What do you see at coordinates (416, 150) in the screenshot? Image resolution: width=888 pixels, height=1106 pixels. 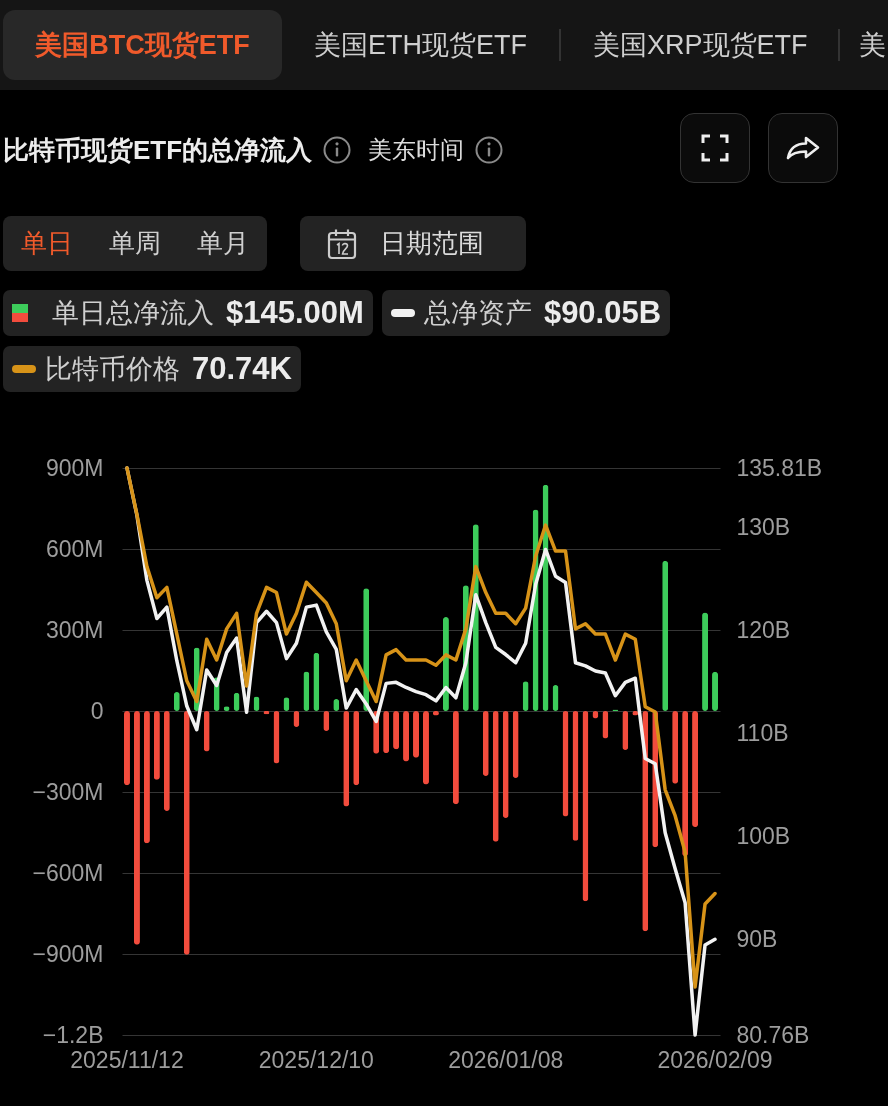 I see `chart-subtitle: 美东时间` at bounding box center [416, 150].